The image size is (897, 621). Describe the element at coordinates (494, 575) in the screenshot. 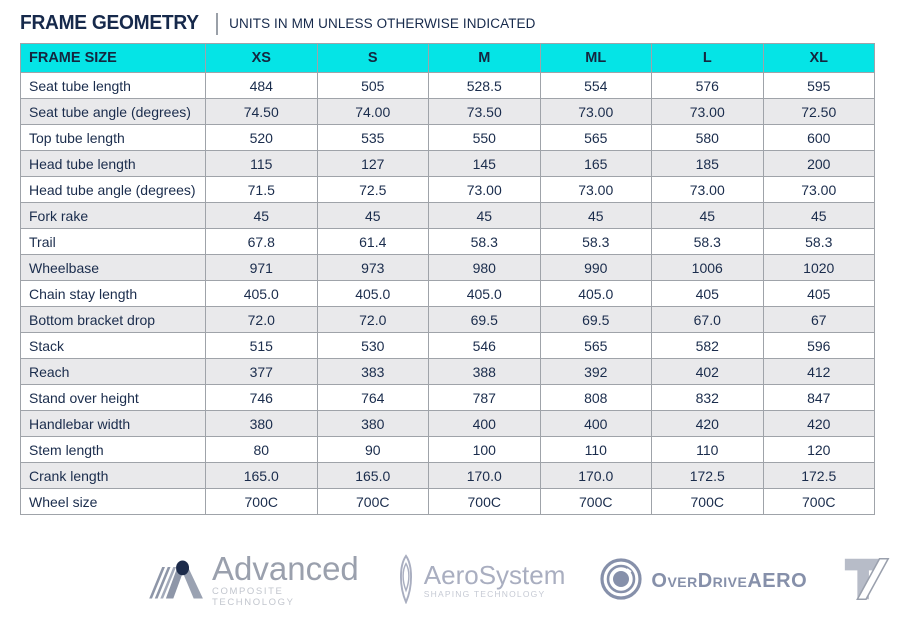

I see `aerosystem-logo-title: AeroSystem` at that location.